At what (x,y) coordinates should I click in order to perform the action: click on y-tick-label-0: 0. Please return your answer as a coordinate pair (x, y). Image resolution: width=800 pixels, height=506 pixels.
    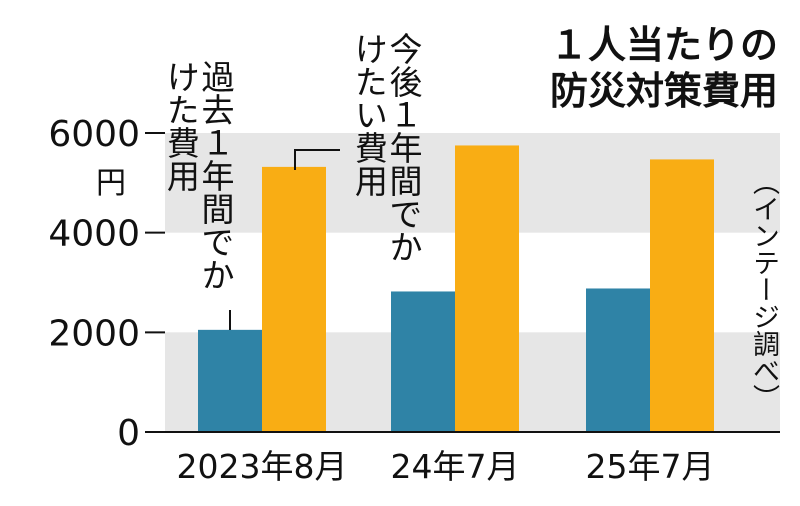
    Looking at the image, I should click on (128, 433).